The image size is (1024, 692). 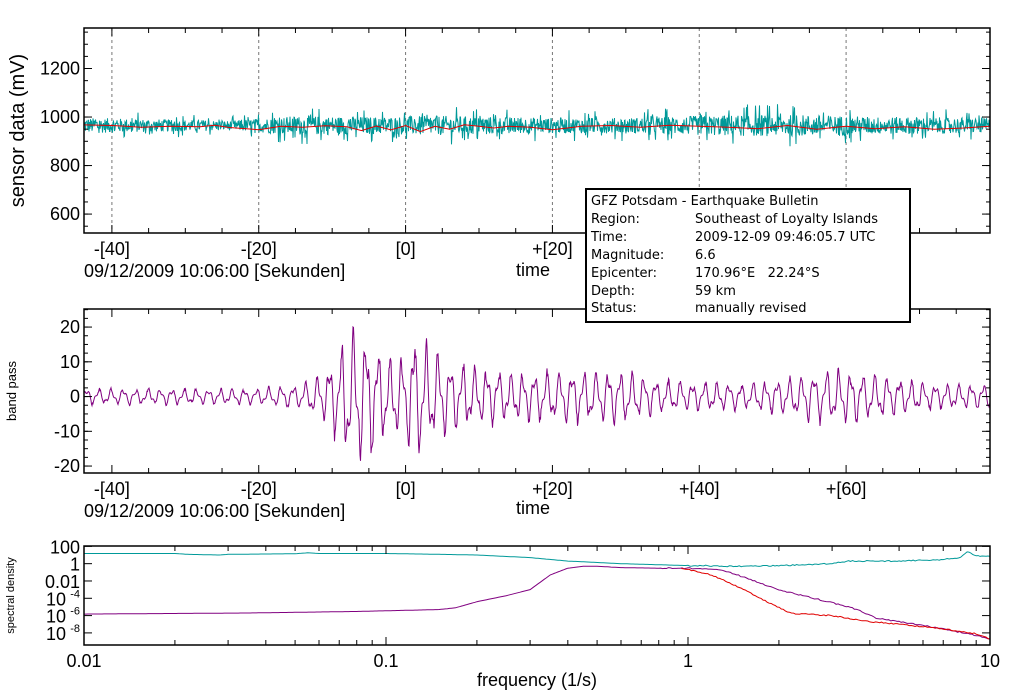 What do you see at coordinates (11, 595) in the screenshot?
I see `y-axis-label: spectral density` at bounding box center [11, 595].